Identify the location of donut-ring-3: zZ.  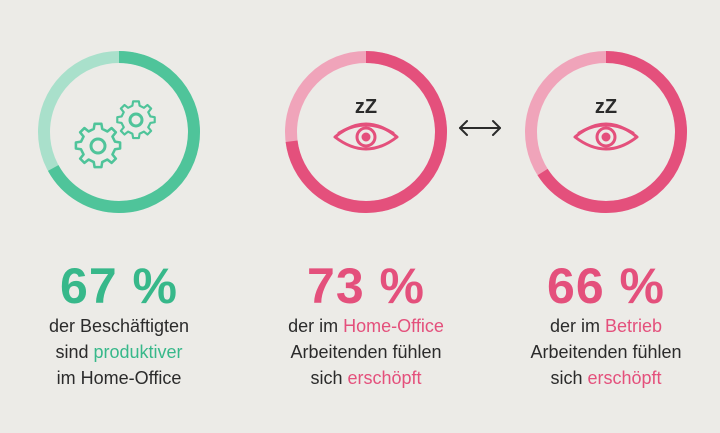
(606, 132).